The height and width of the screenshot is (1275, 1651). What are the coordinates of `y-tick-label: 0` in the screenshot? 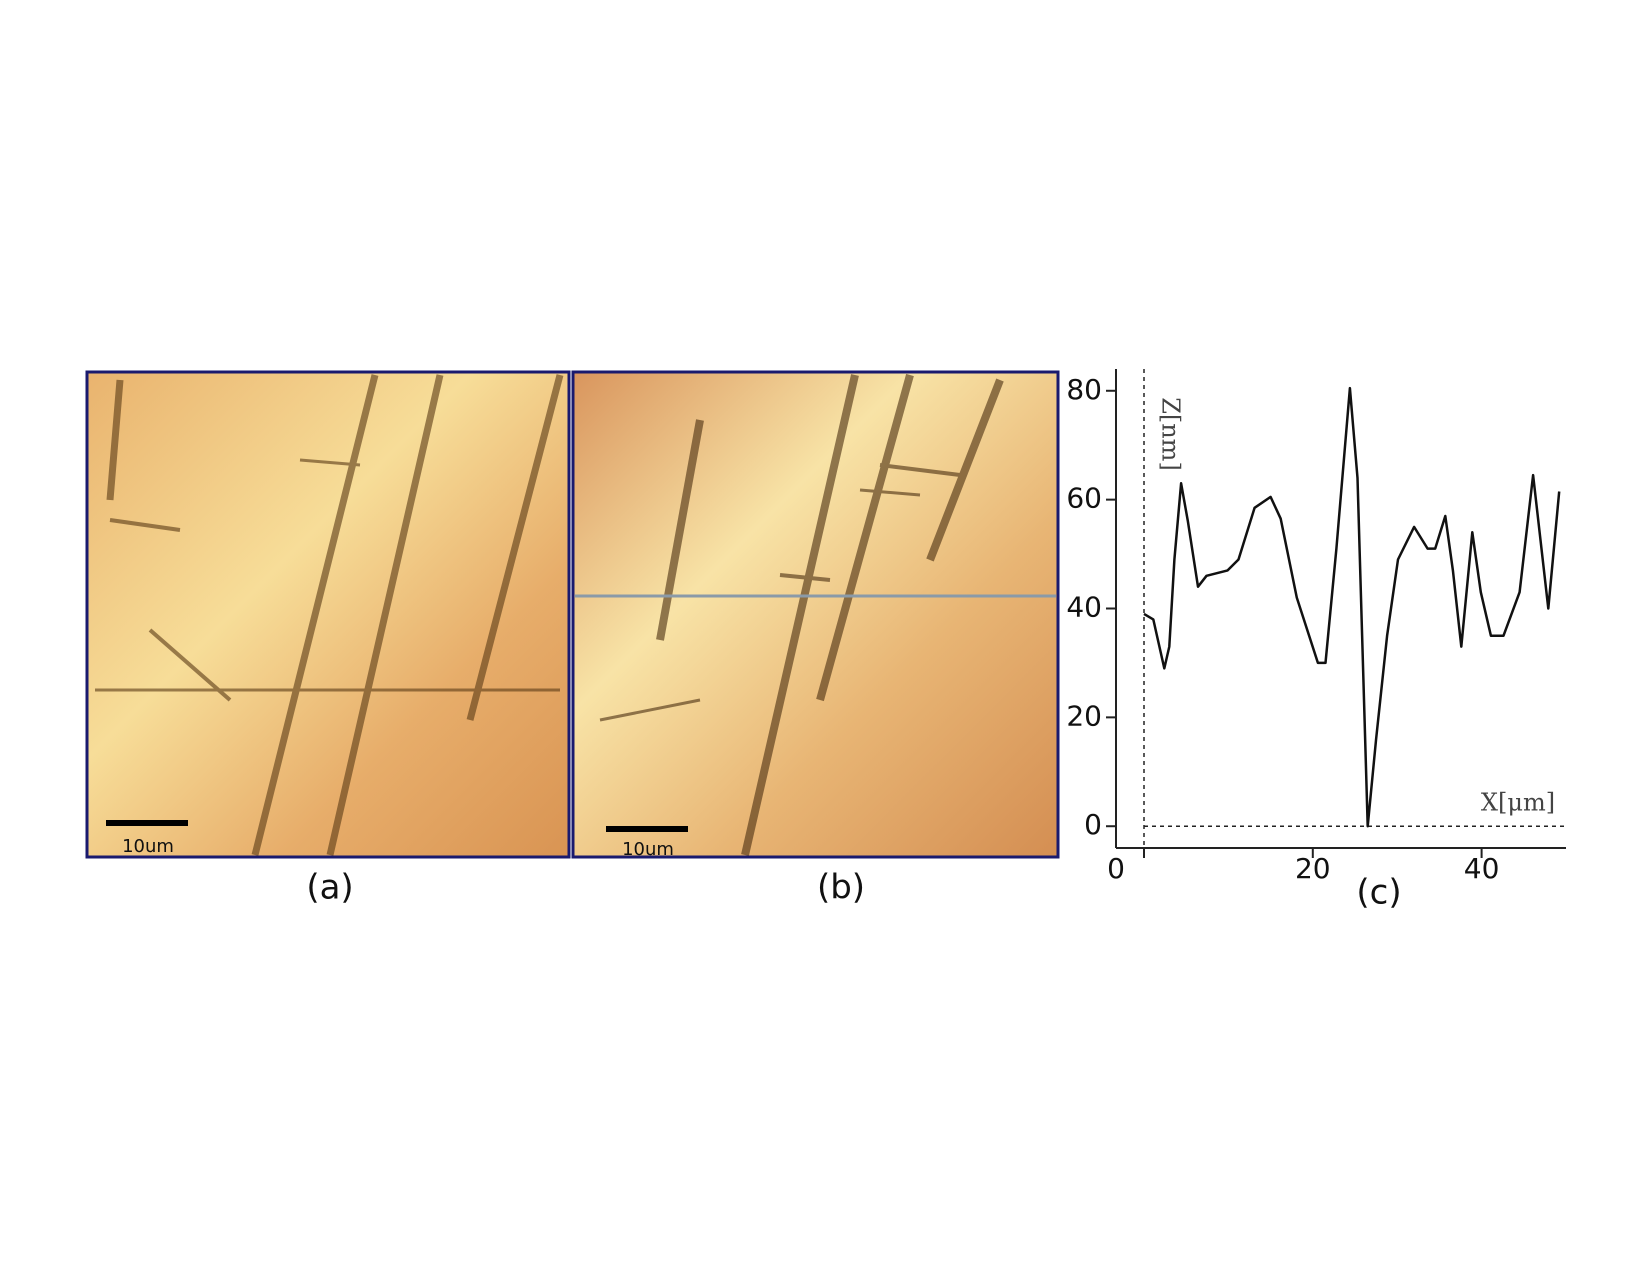 It's located at (1093, 824).